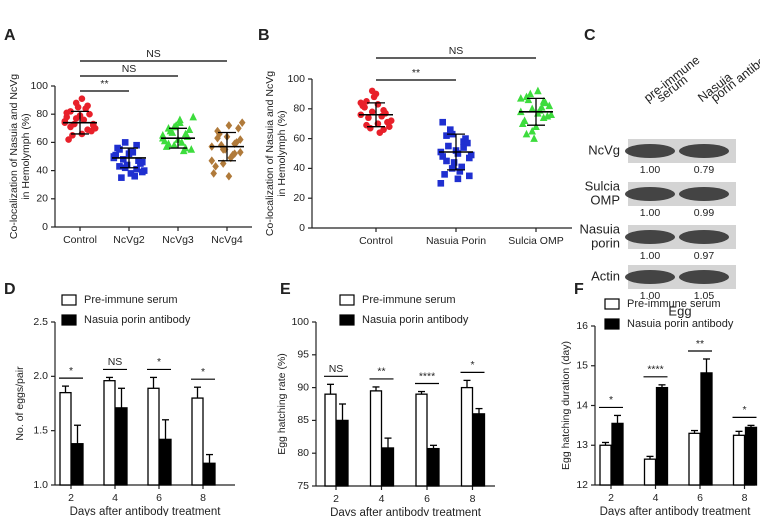  What do you see at coordinates (40, 430) in the screenshot?
I see `y-tick-label: 1.5` at bounding box center [40, 430].